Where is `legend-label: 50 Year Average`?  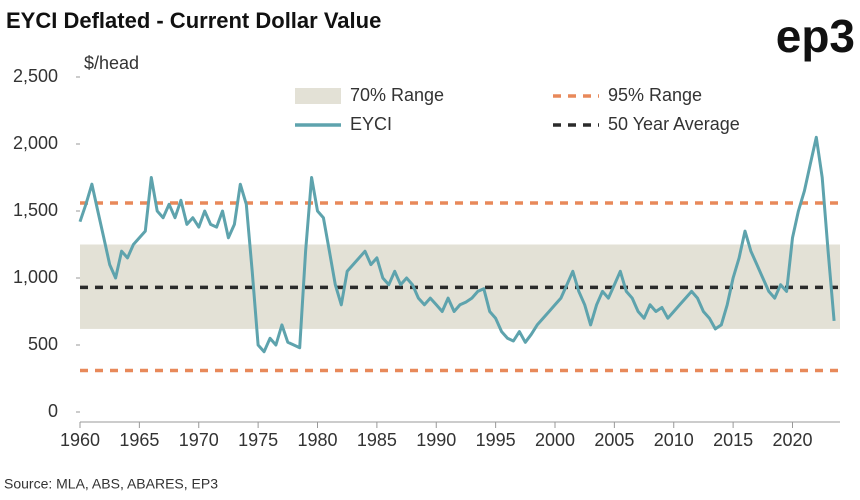
legend-label: 50 Year Average is located at coordinates (674, 124).